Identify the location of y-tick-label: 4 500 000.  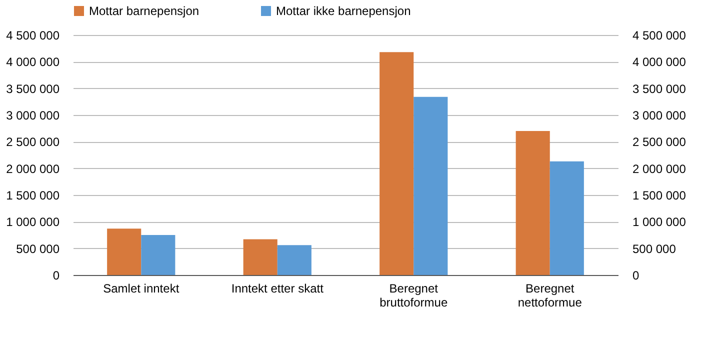
(33, 35).